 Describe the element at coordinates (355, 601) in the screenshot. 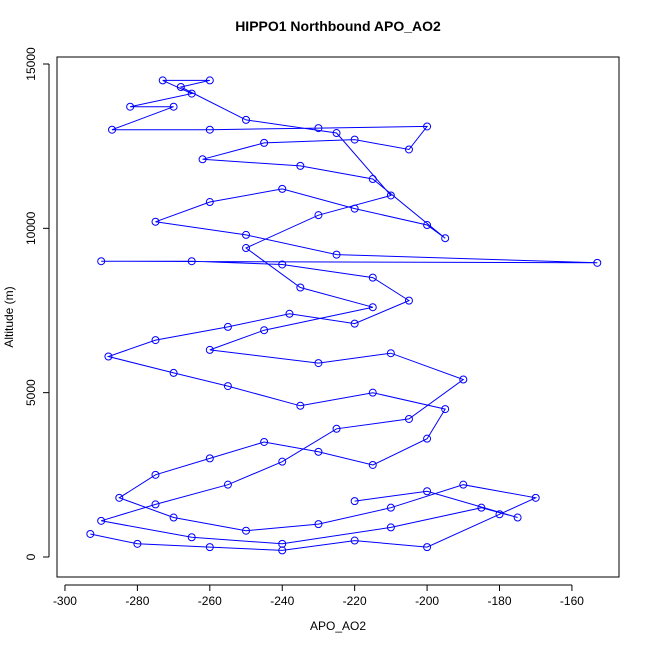

I see `x-tick-label: -220` at that location.